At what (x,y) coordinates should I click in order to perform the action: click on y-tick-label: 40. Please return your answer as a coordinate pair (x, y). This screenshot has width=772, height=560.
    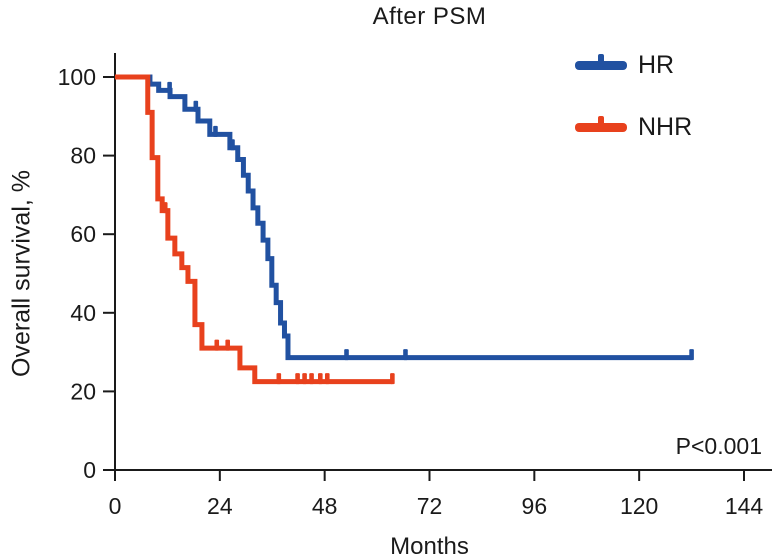
    Looking at the image, I should click on (83, 313).